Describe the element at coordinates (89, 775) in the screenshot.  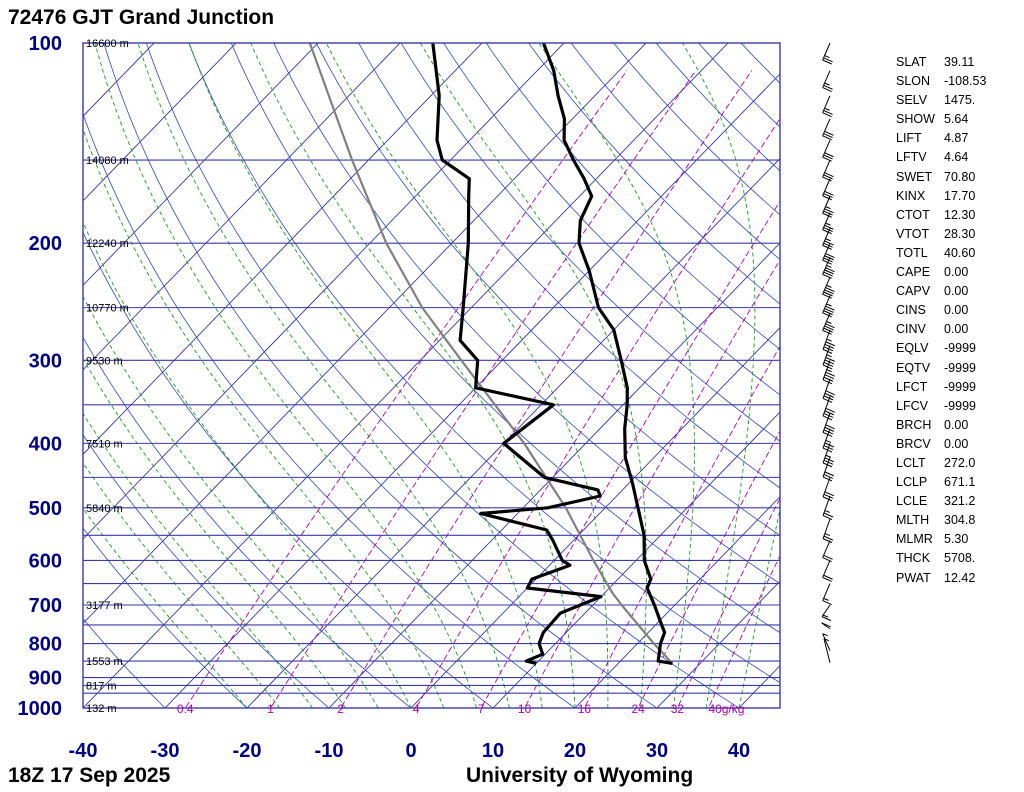
I see `observation-time: 18Z 17 Sep 2025` at that location.